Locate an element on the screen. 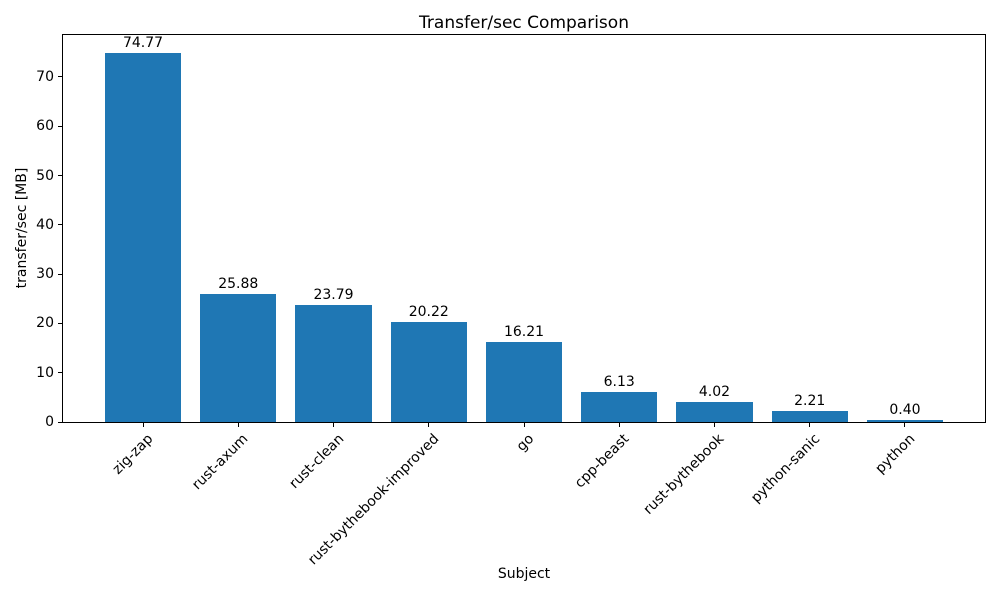 The height and width of the screenshot is (600, 1000). chart-title: Transfer/sec Comparison is located at coordinates (524, 23).